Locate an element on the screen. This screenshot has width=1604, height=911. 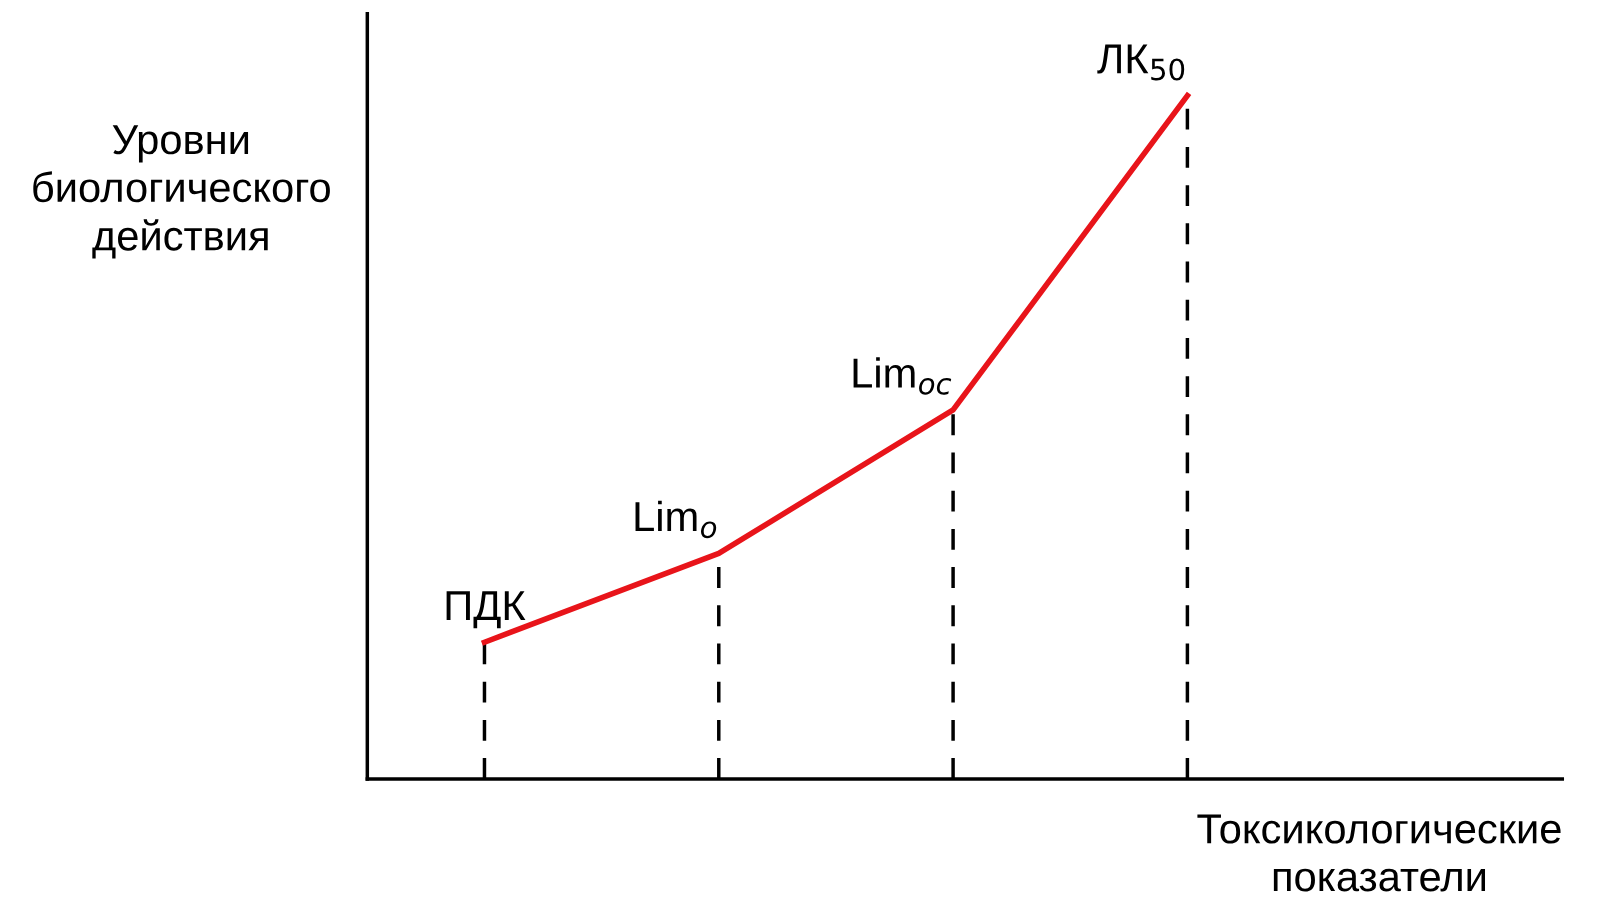
x-tick-label: Lim$_{oc}$ is located at coordinates (902, 376).